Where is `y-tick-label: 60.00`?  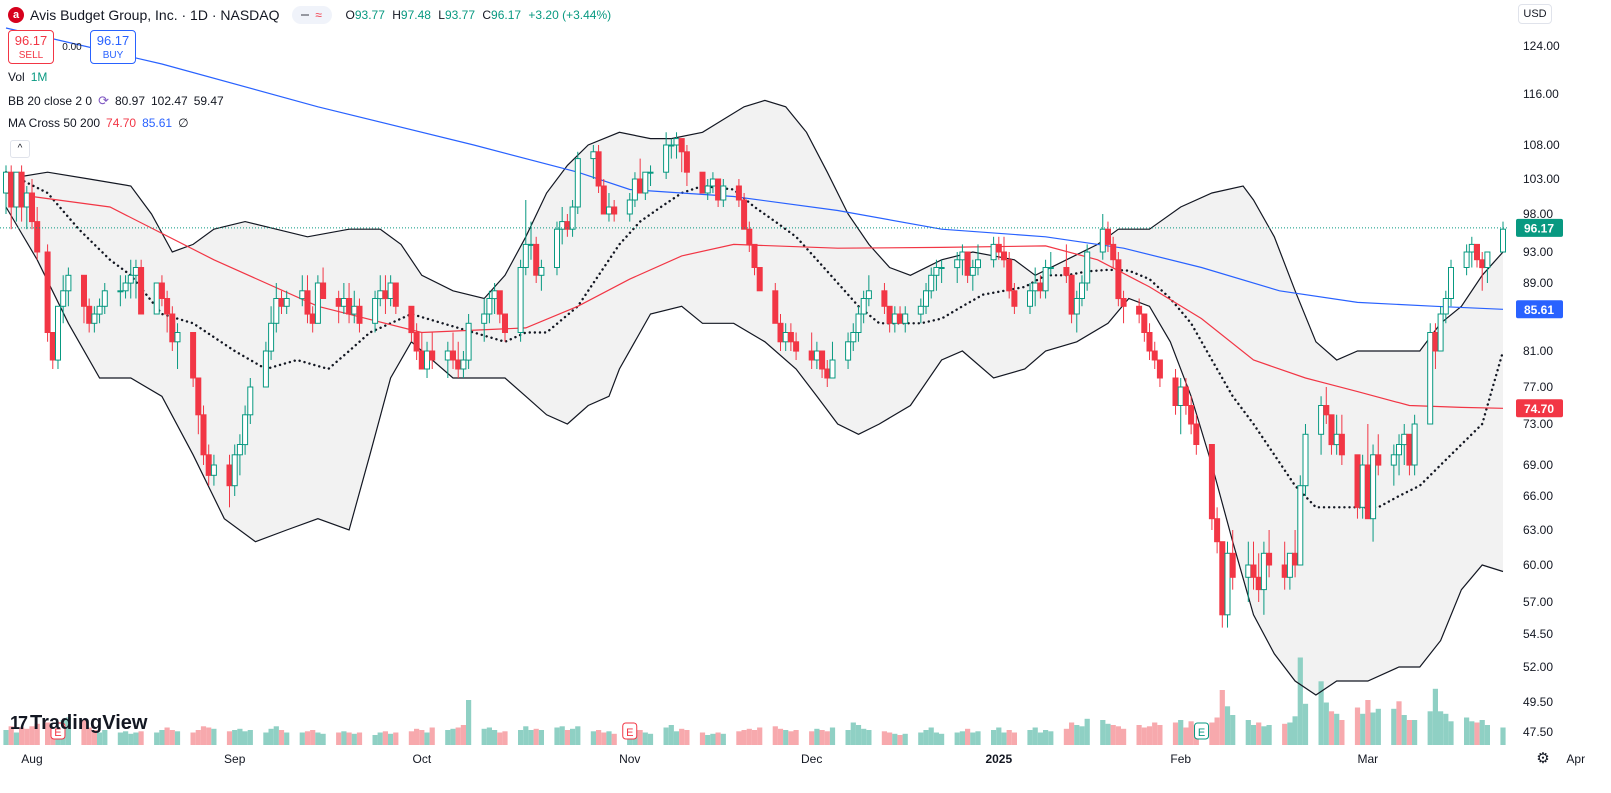 y-tick-label: 60.00 is located at coordinates (1538, 565).